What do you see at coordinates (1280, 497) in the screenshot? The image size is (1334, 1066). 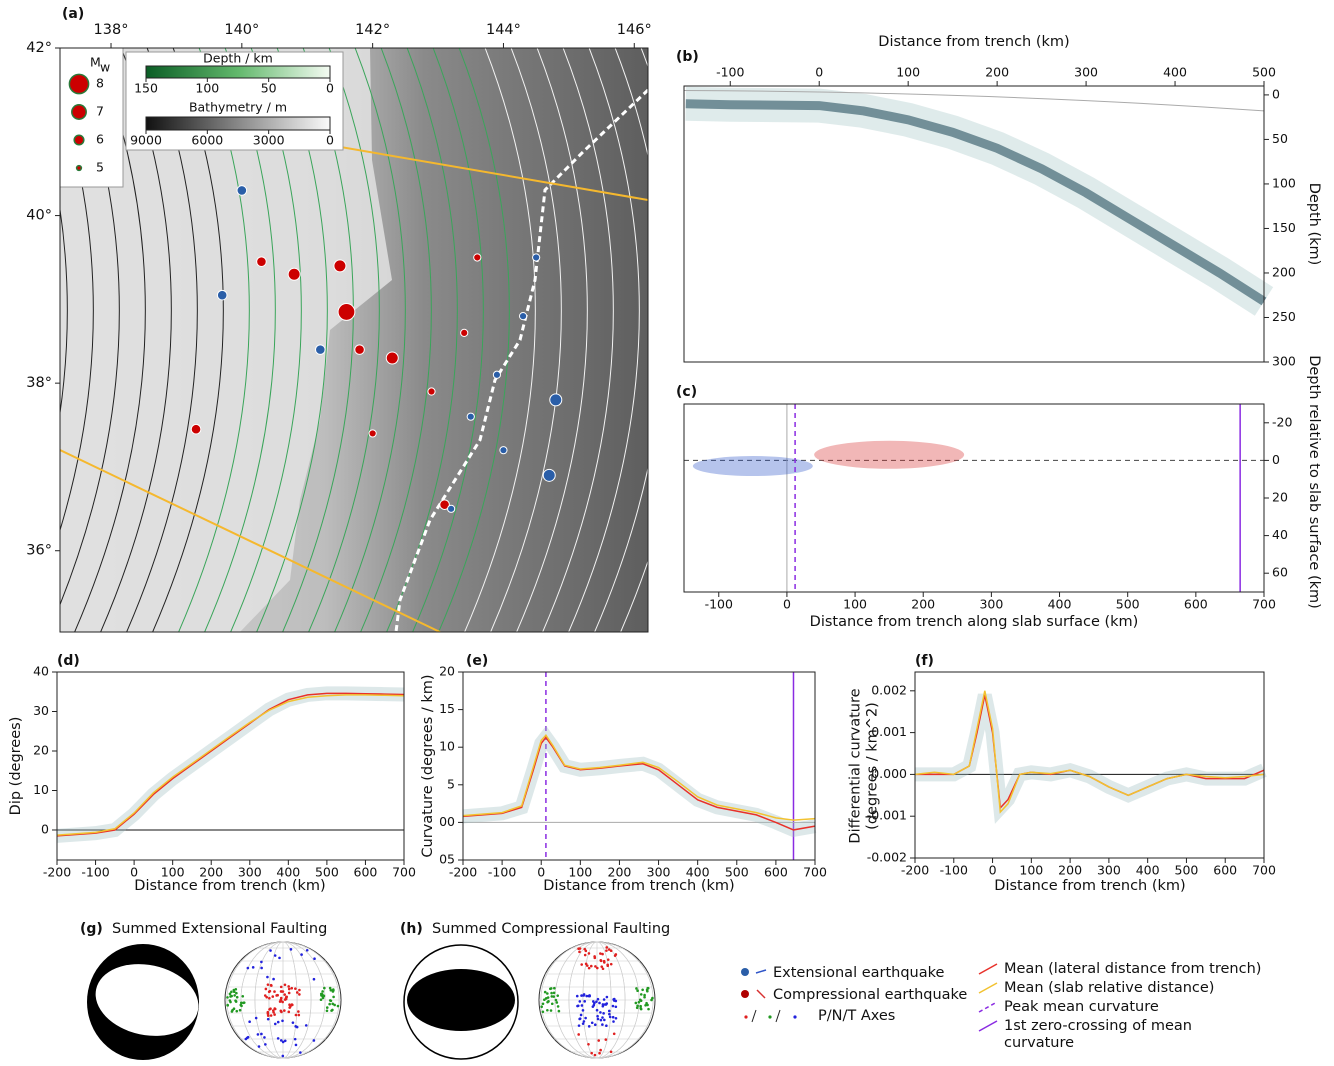 I see `y-tick-label: 20` at bounding box center [1280, 497].